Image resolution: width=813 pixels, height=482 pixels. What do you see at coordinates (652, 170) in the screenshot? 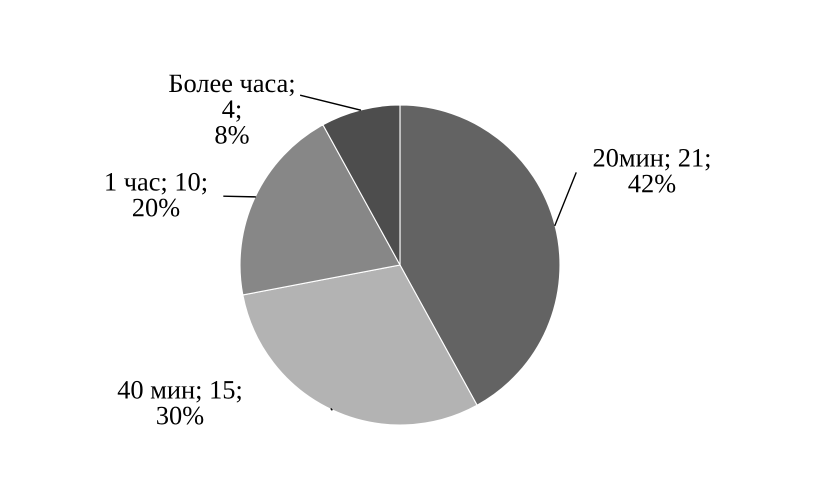
I see `slice-label: 20мин; 21; 42%` at bounding box center [652, 170].